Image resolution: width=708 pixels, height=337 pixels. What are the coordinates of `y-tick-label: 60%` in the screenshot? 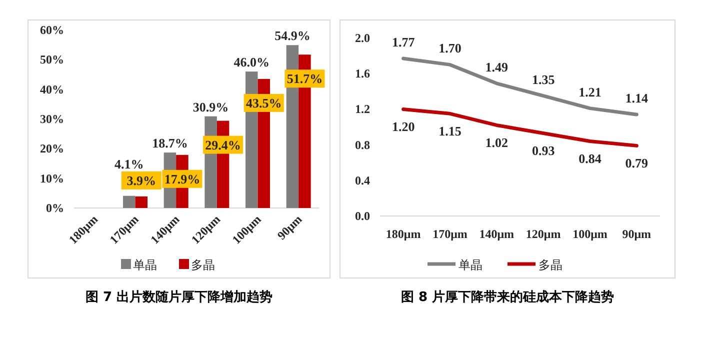 It's located at (52, 30).